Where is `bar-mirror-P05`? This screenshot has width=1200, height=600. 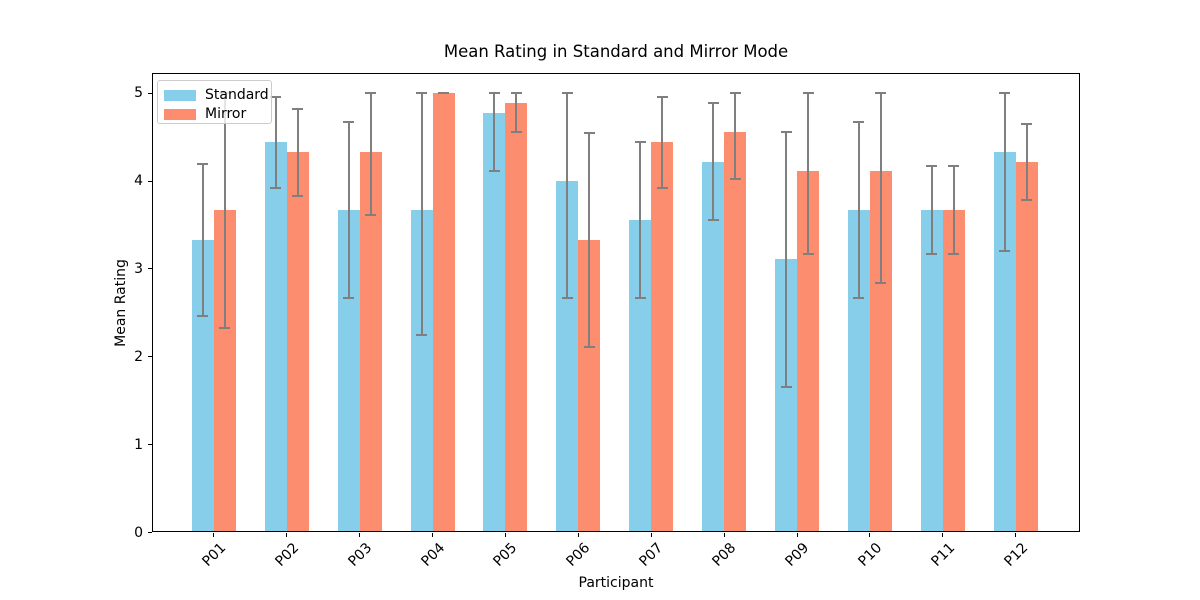 bar-mirror-P05 is located at coordinates (516, 317).